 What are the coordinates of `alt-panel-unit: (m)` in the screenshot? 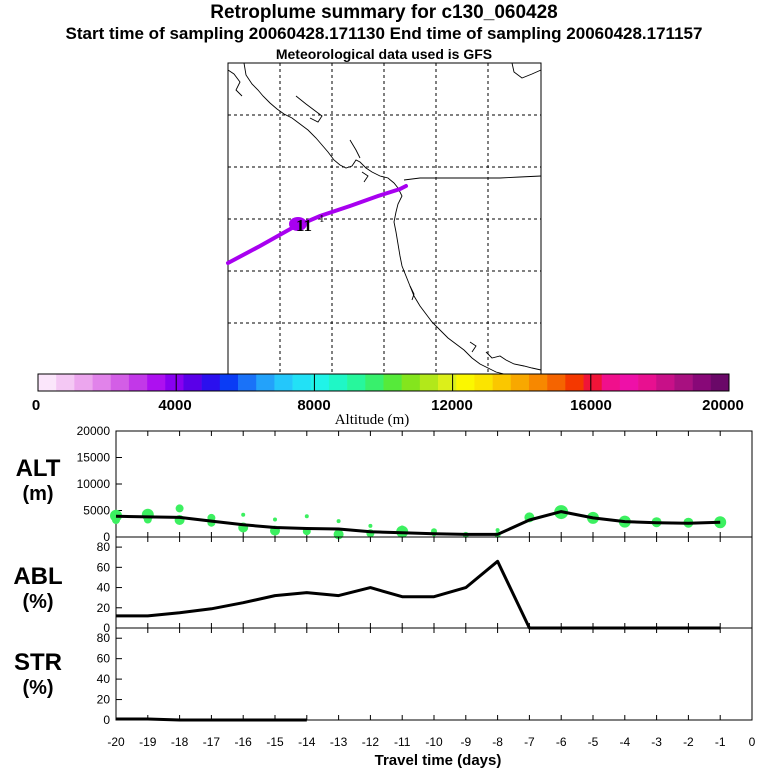 It's located at (37, 494).